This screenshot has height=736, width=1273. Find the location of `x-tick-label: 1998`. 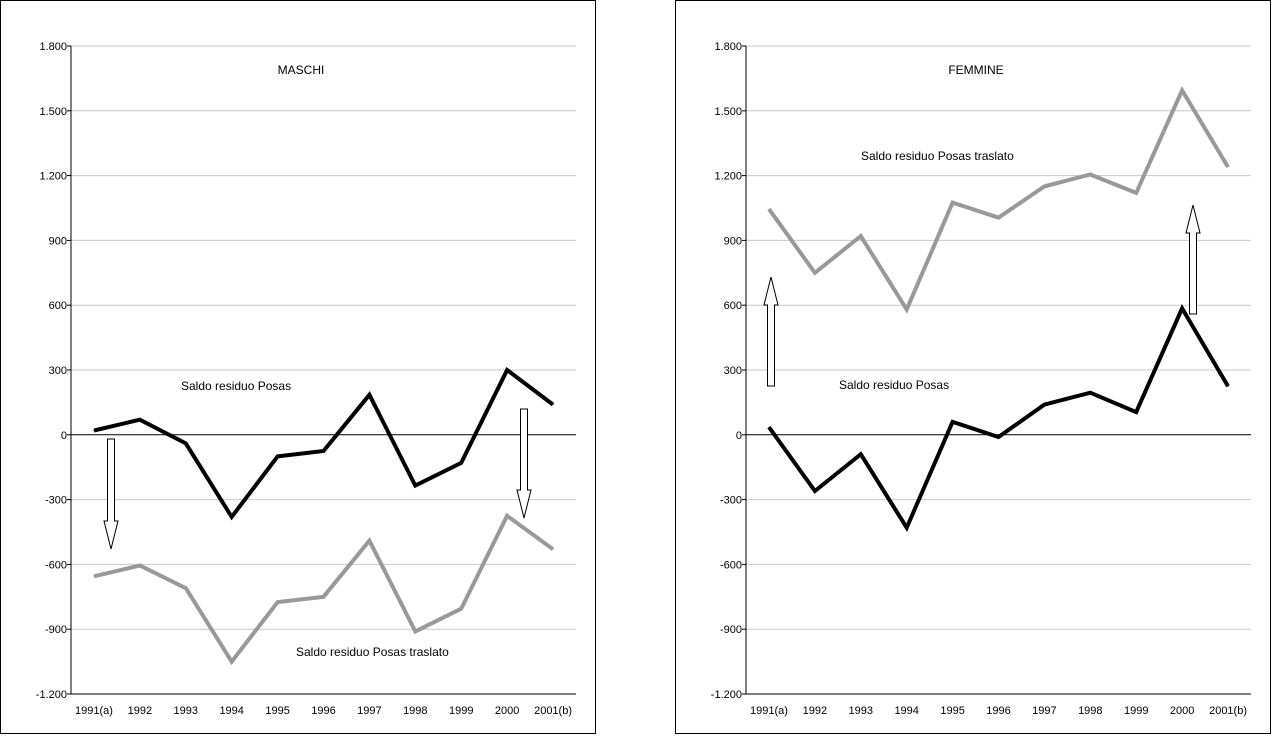

x-tick-label: 1998 is located at coordinates (1090, 711).